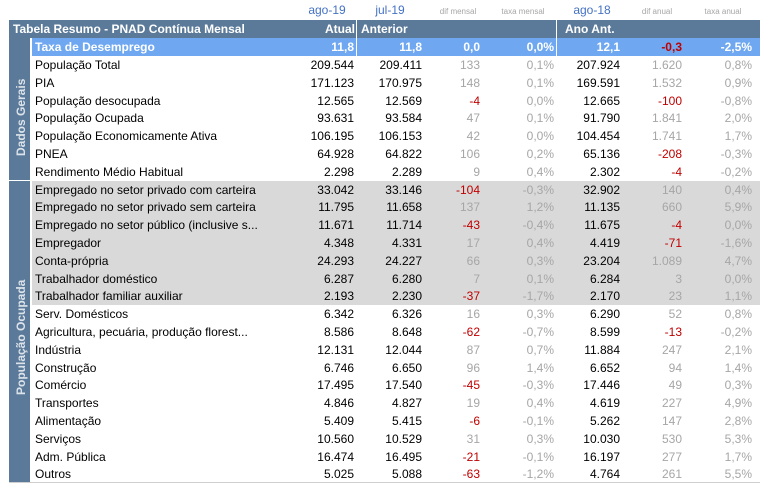 This screenshot has height=494, width=764. What do you see at coordinates (473, 243) in the screenshot?
I see `cell-dif-mensal: 17` at bounding box center [473, 243].